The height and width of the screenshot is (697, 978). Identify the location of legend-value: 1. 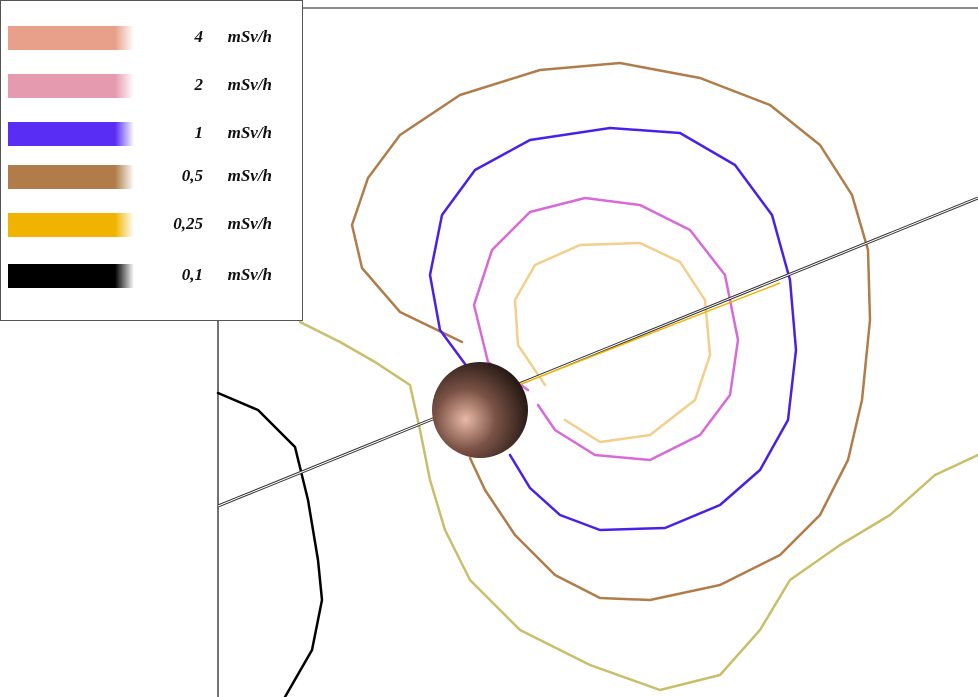
(199, 132).